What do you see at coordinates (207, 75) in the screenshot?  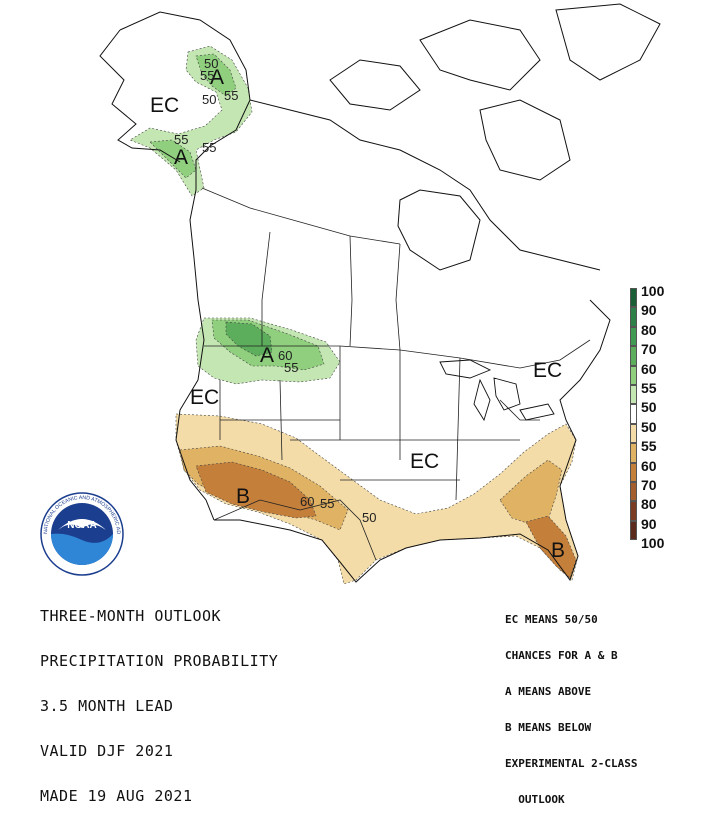 I see `contour-label-ak-55a: 55` at bounding box center [207, 75].